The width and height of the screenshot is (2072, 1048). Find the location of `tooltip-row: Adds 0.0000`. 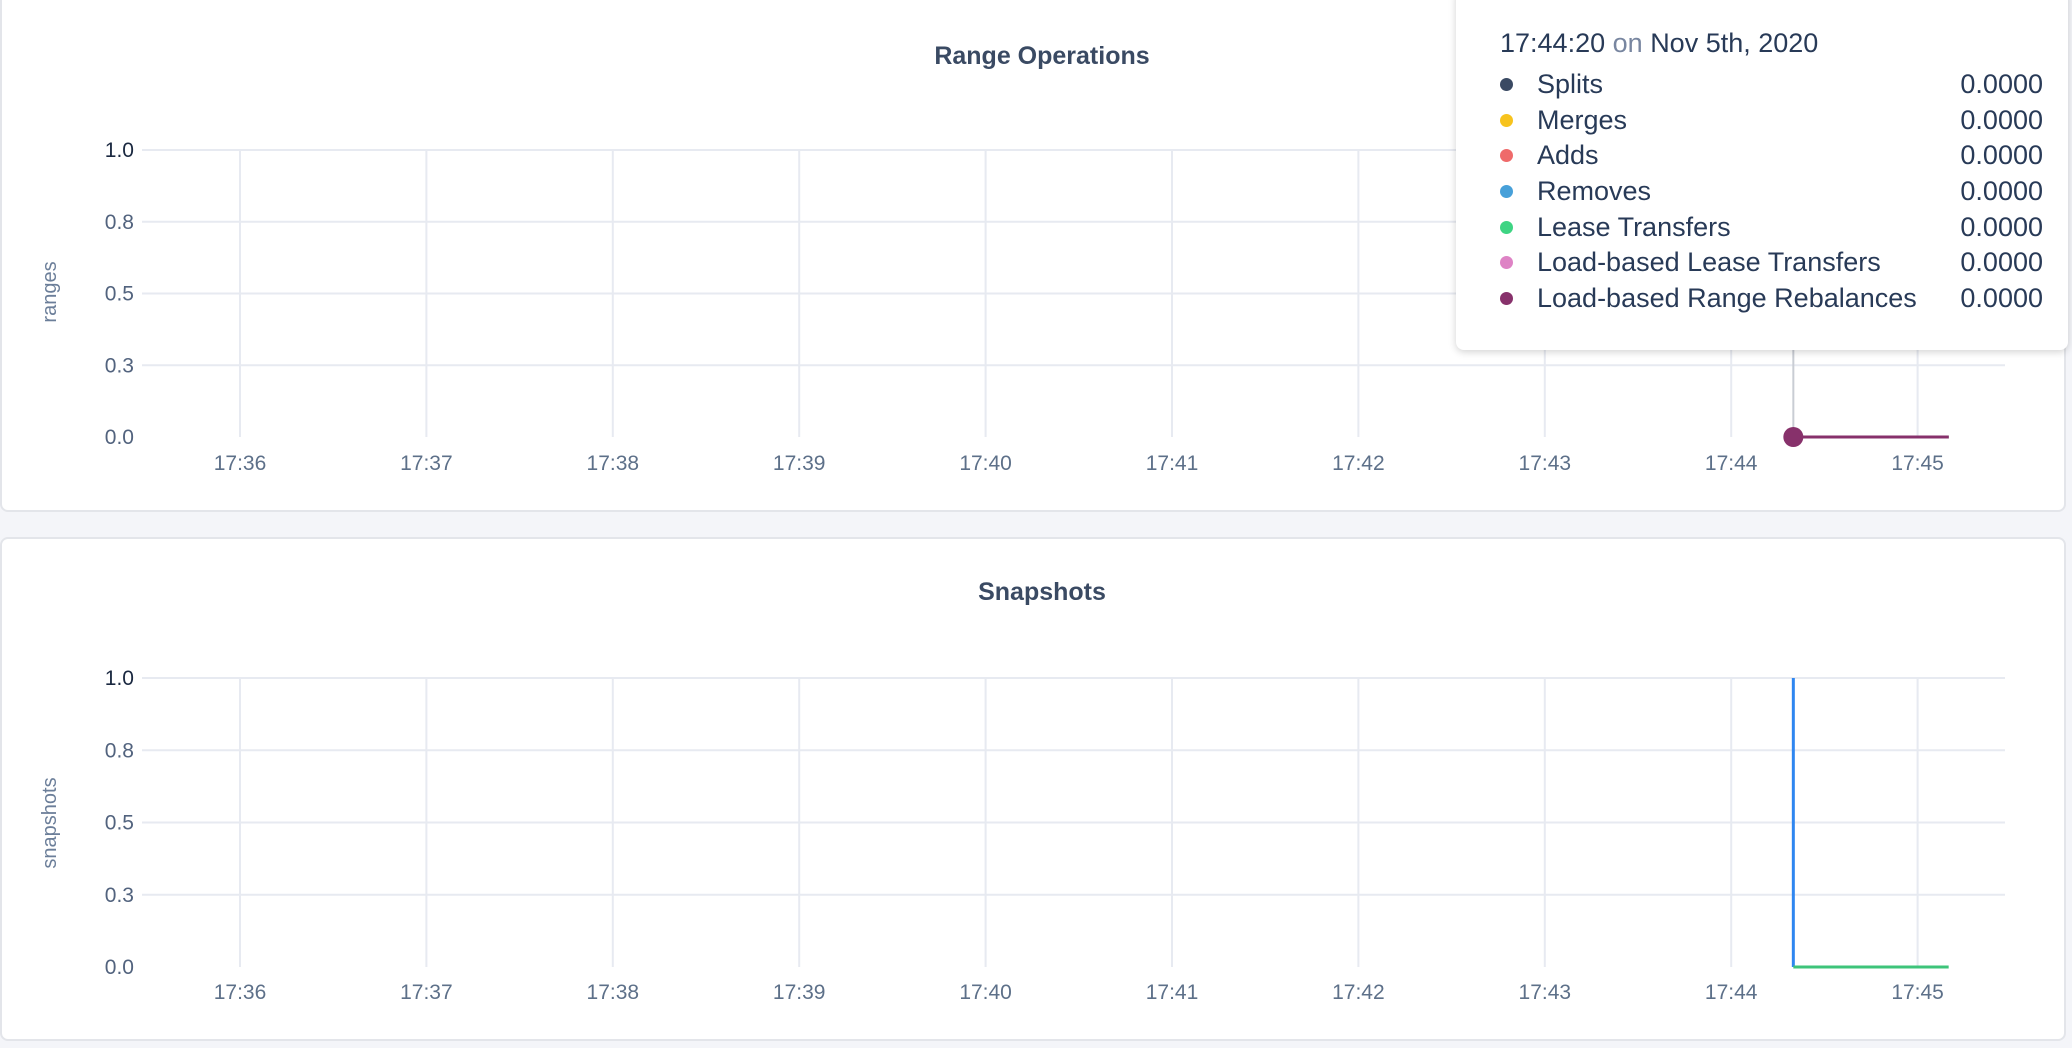

tooltip-row: Adds 0.0000 is located at coordinates (1784, 156).